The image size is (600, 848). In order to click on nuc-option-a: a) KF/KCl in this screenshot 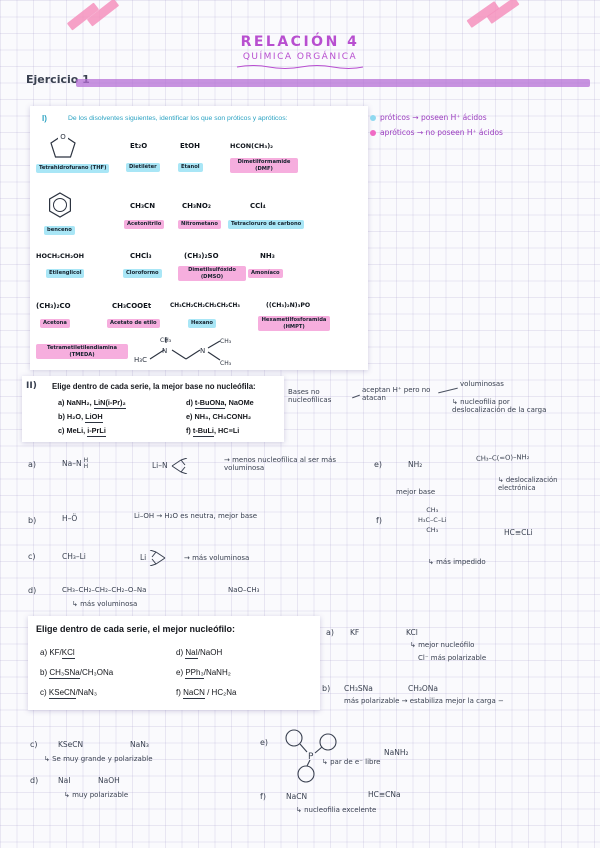, I will do `click(57, 653)`.